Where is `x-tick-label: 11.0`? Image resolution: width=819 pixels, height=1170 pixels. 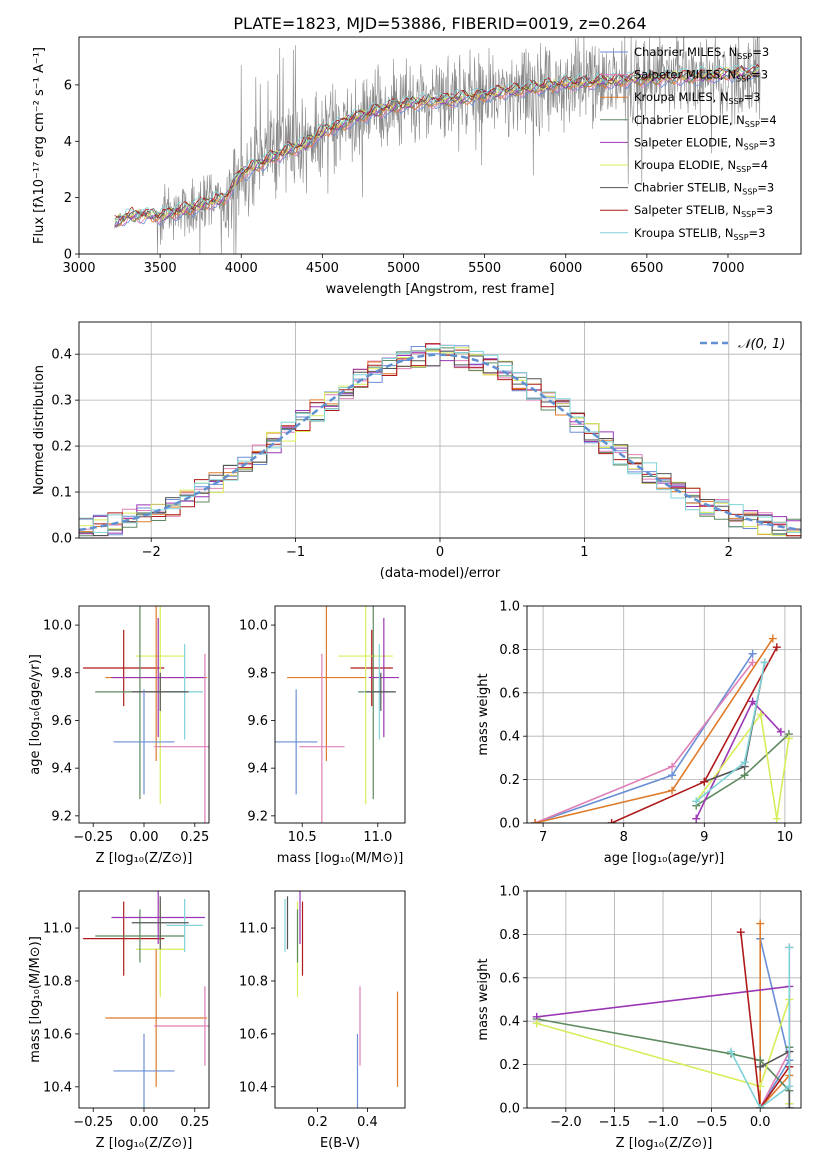 x-tick-label: 11.0 is located at coordinates (377, 837).